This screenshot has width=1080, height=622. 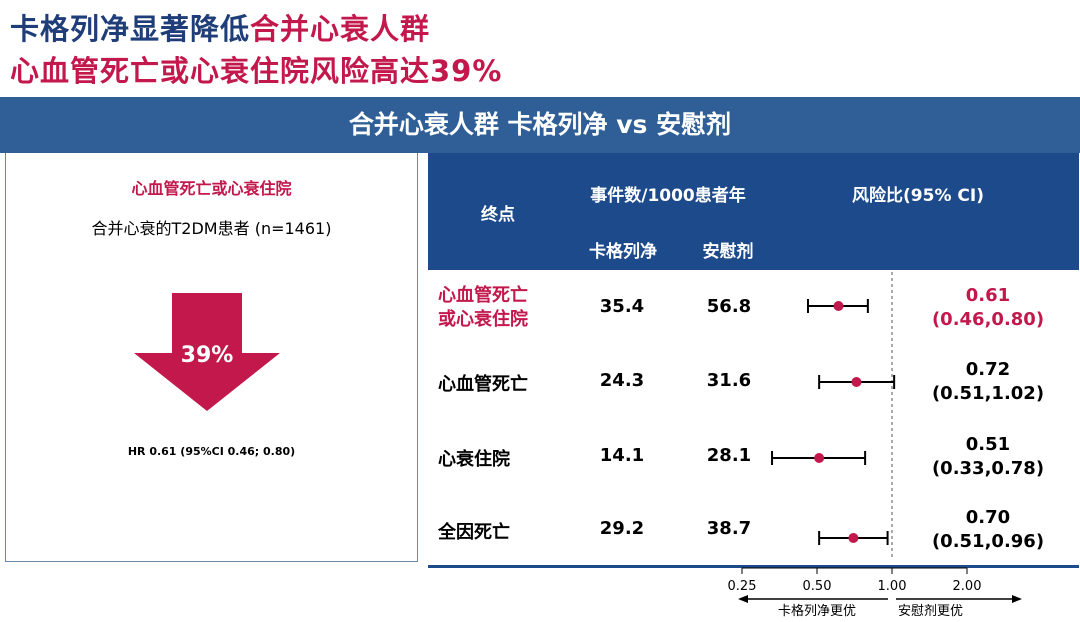 I want to click on hr-point: 0.61, so click(x=988, y=295).